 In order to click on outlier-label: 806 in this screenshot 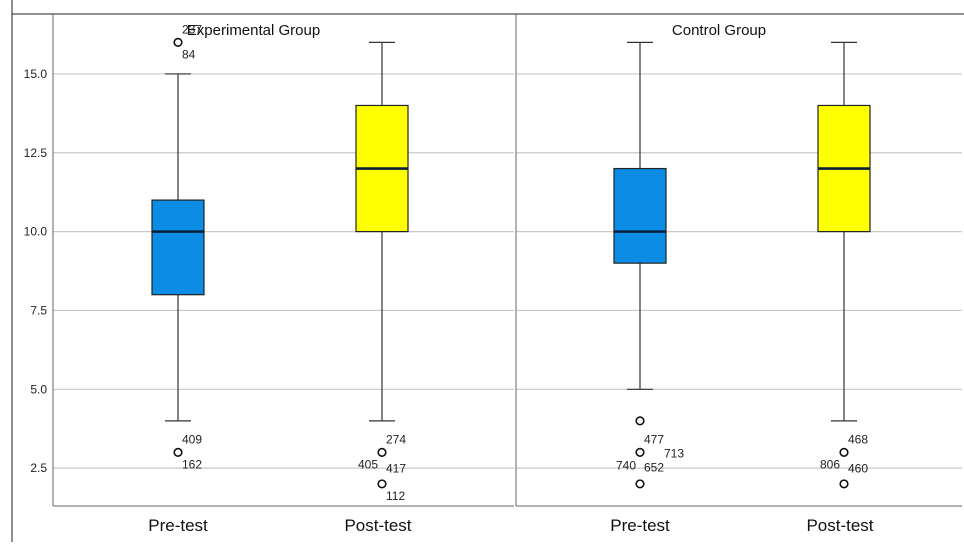, I will do `click(830, 464)`.